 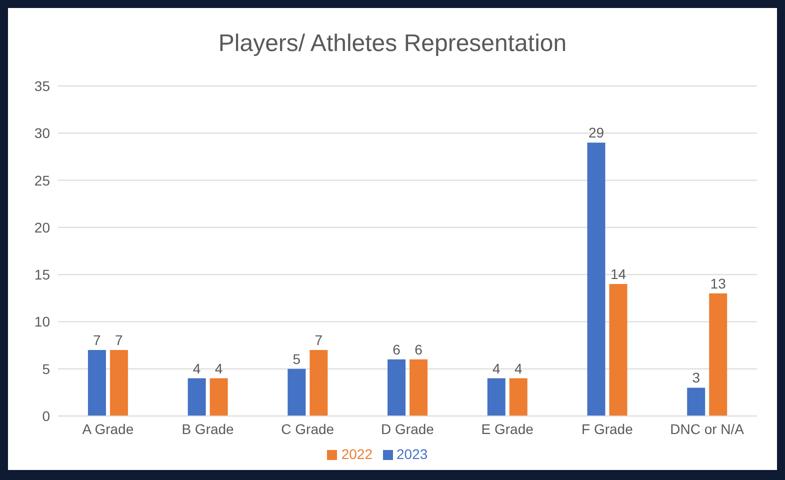 What do you see at coordinates (42, 322) in the screenshot?
I see `y-tick-label: 10` at bounding box center [42, 322].